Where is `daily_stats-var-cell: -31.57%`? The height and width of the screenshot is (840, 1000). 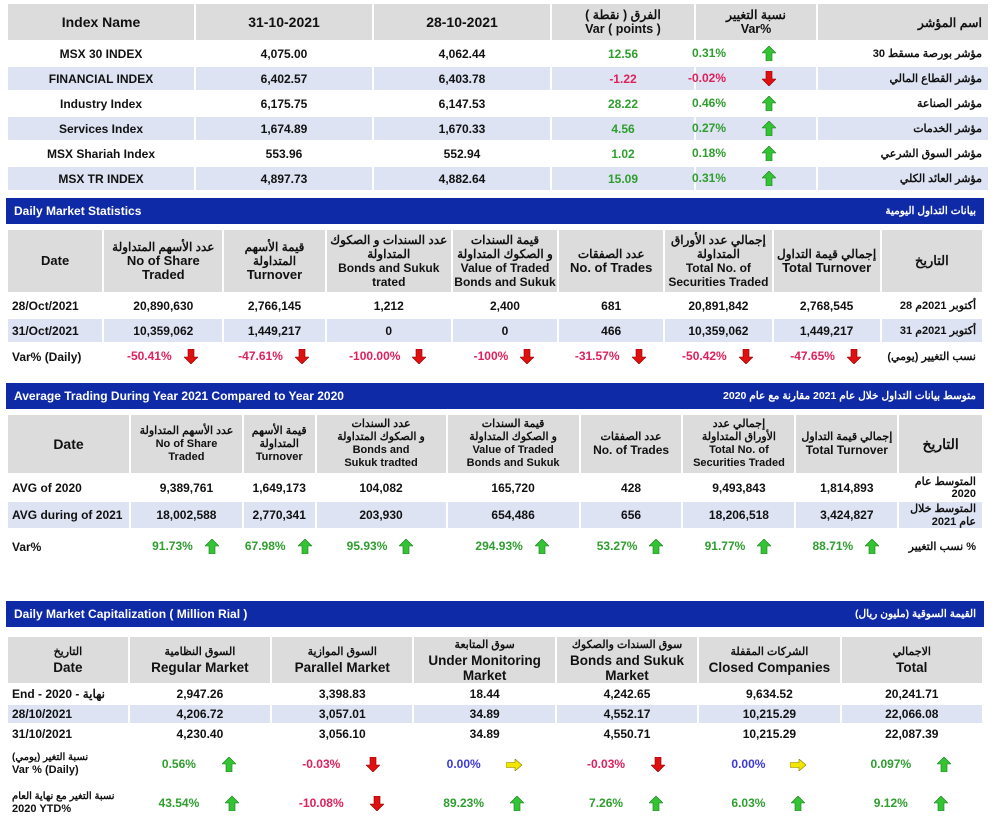
daily_stats-var-cell: -31.57% is located at coordinates (611, 356).